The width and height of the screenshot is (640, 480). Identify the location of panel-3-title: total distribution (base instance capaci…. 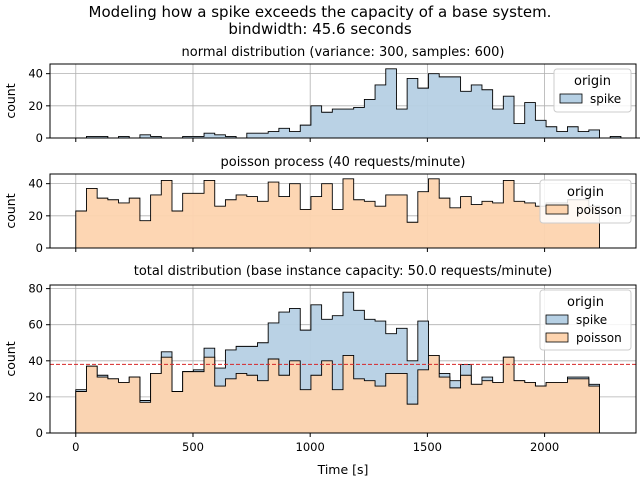
(343, 271).